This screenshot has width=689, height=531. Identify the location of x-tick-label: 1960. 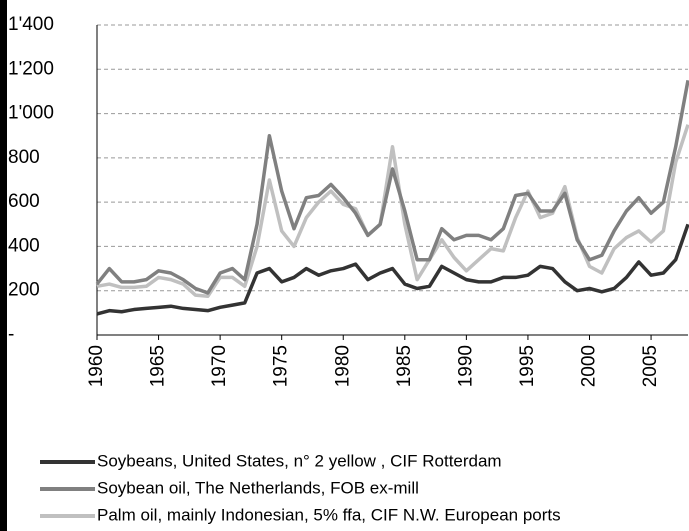
(96, 366).